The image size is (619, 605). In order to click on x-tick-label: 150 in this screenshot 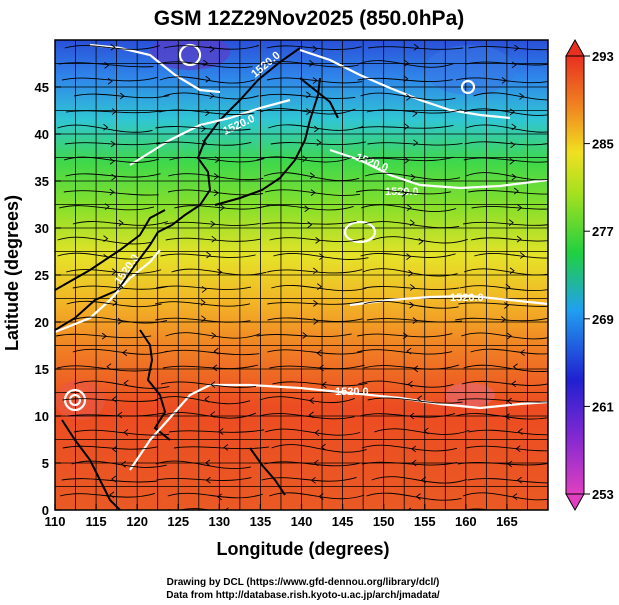, I will do `click(384, 521)`.